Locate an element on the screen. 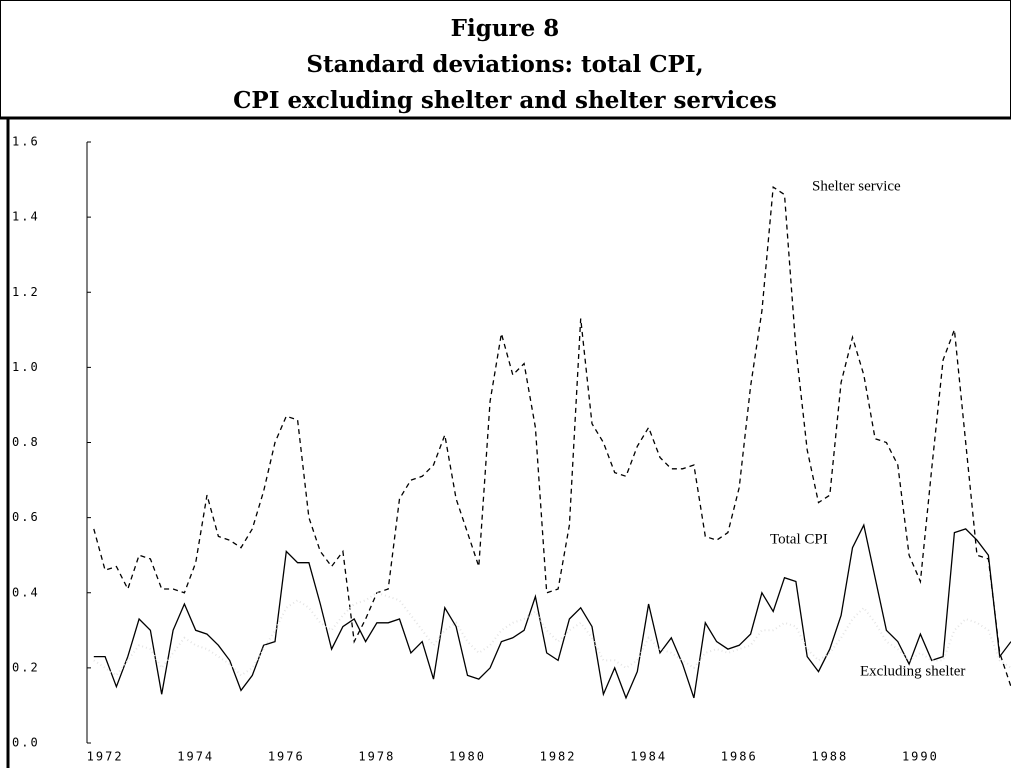  x-tick-label: 1984 is located at coordinates (648, 757).